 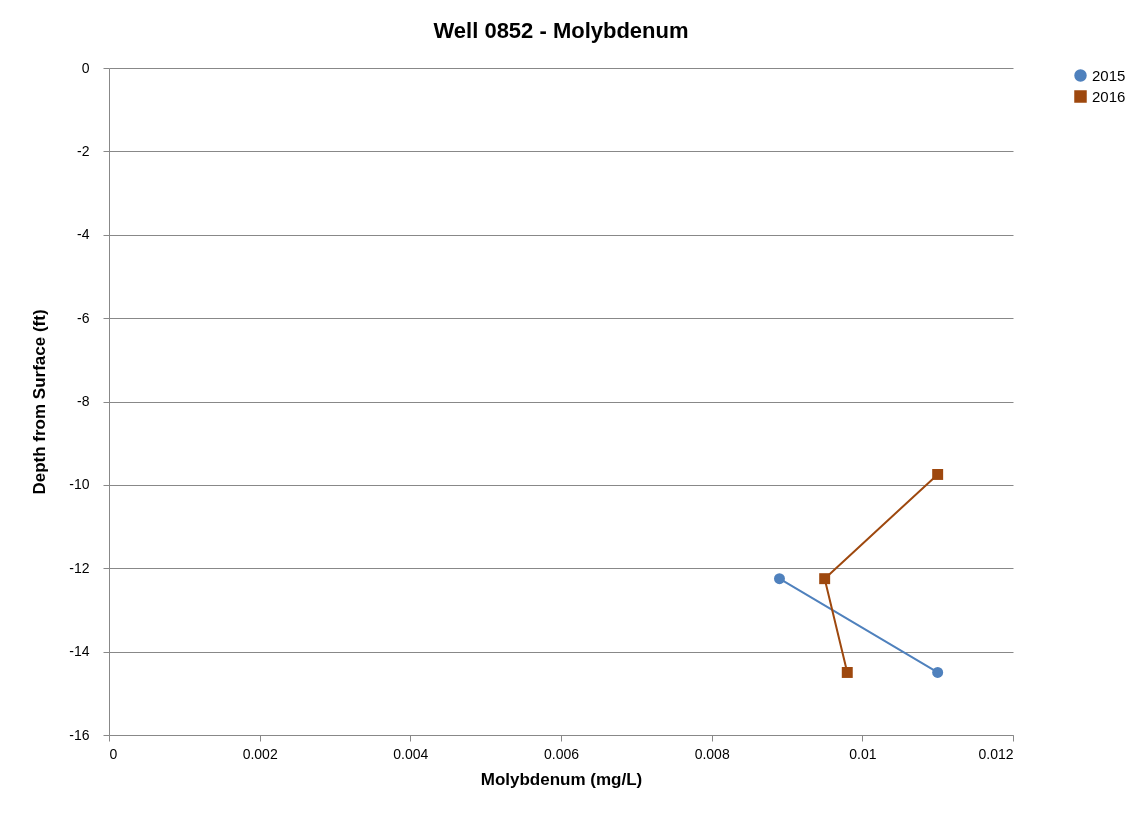 What do you see at coordinates (83, 234) in the screenshot?
I see `y-tick-label: -4` at bounding box center [83, 234].